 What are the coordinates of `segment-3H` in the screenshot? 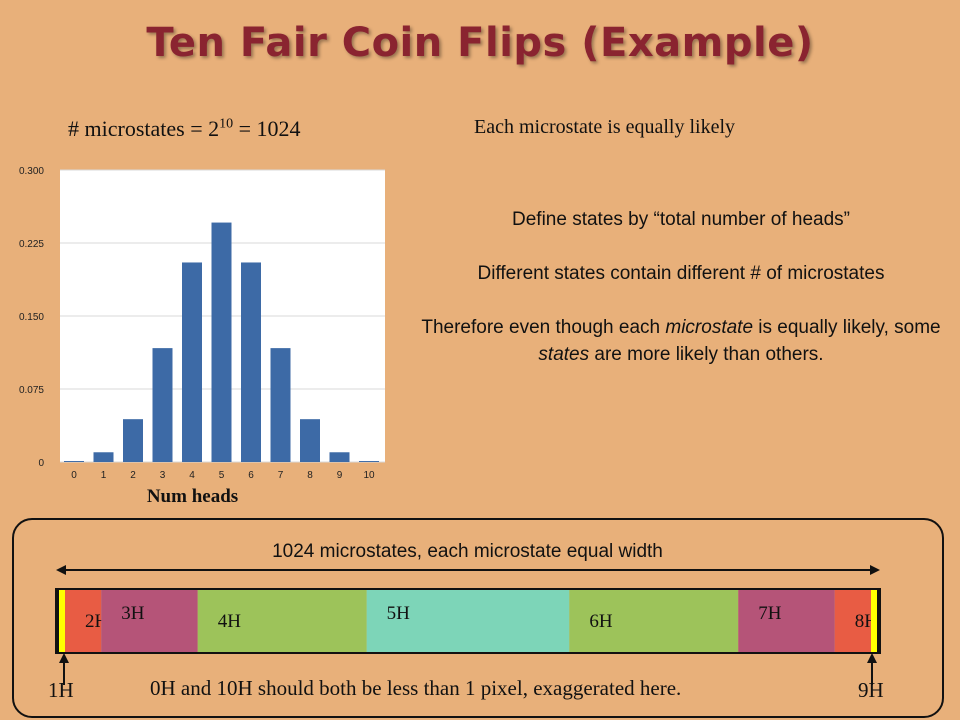 It's located at (149, 621).